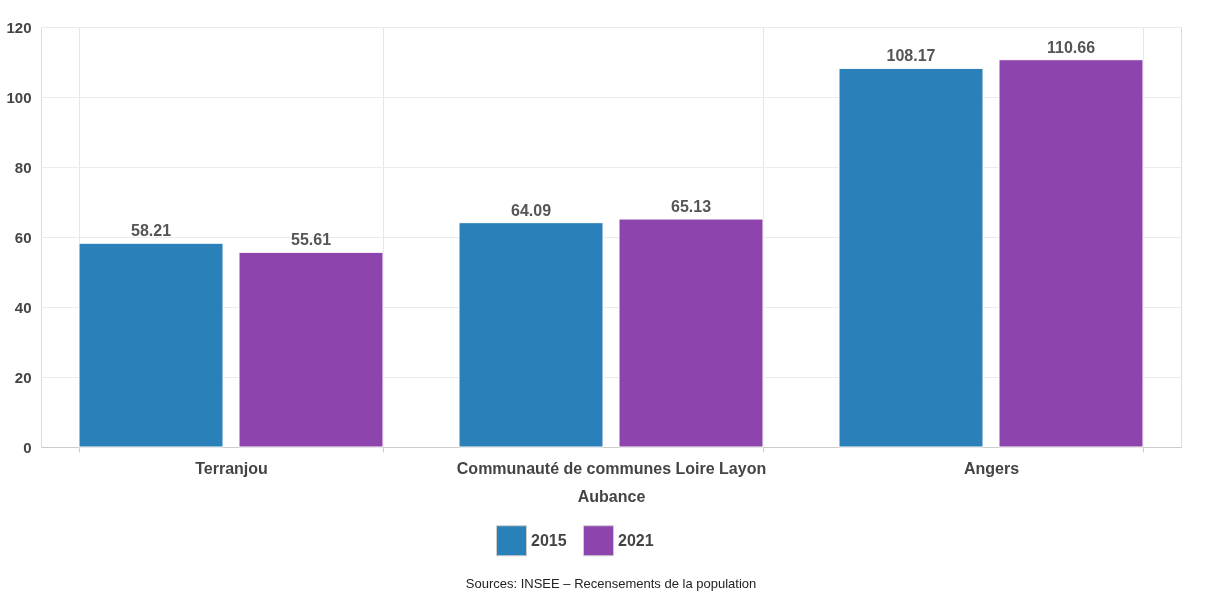 The image size is (1208, 616). Describe the element at coordinates (611, 583) in the screenshot. I see `source-note: Sources: INSEE – Recensements de la population` at that location.